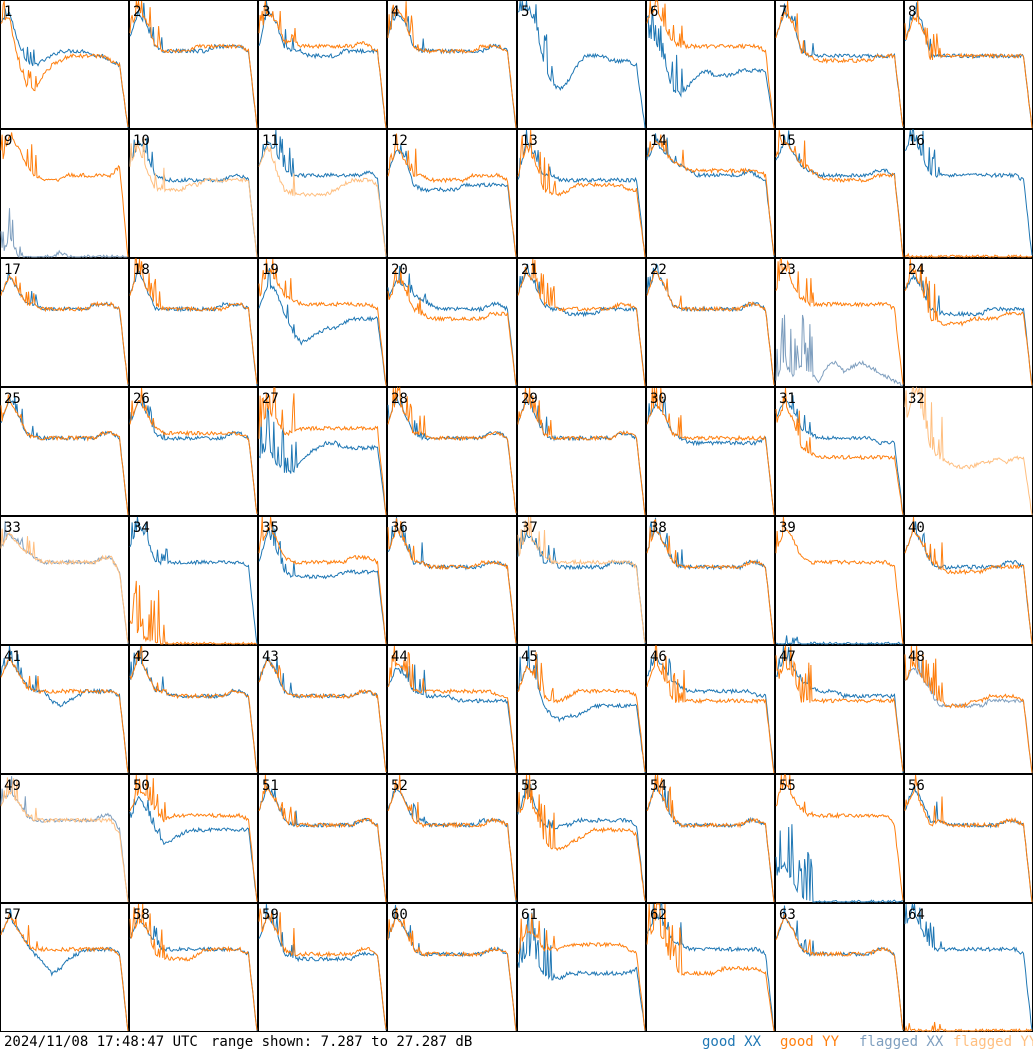  I want to click on panel-label: 40, so click(916, 528).